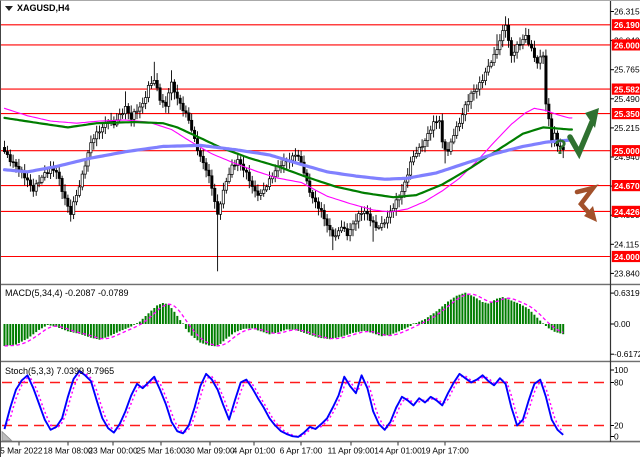  I want to click on pane-resize-grip, so click(7, 435).